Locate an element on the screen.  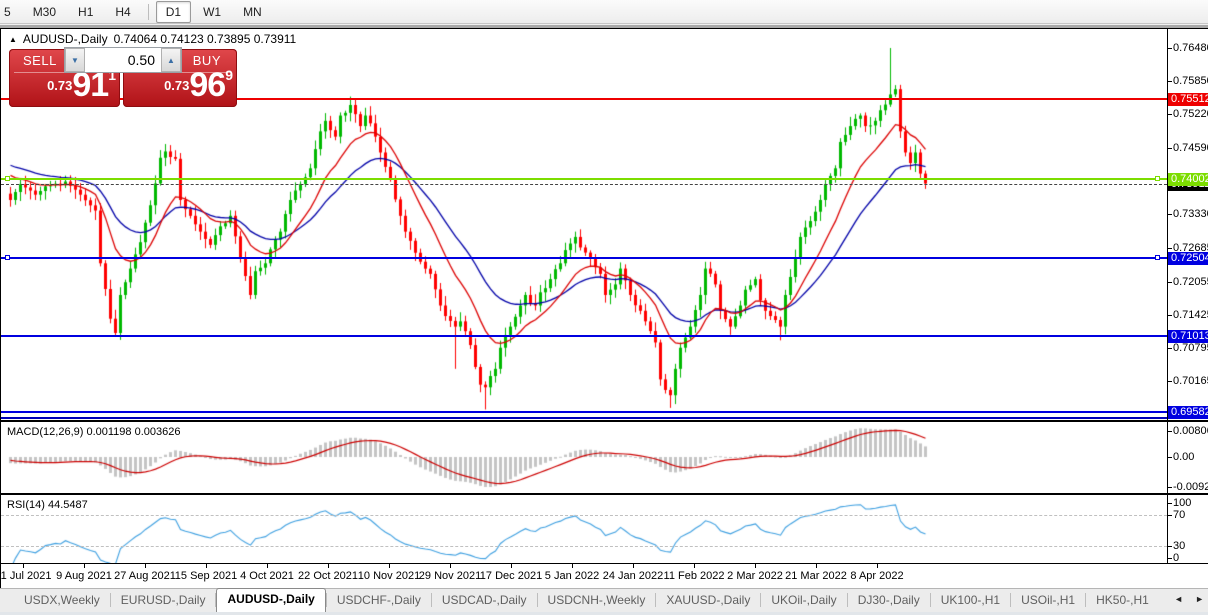
date-axis-label: 21 Mar 2022 is located at coordinates (816, 576).